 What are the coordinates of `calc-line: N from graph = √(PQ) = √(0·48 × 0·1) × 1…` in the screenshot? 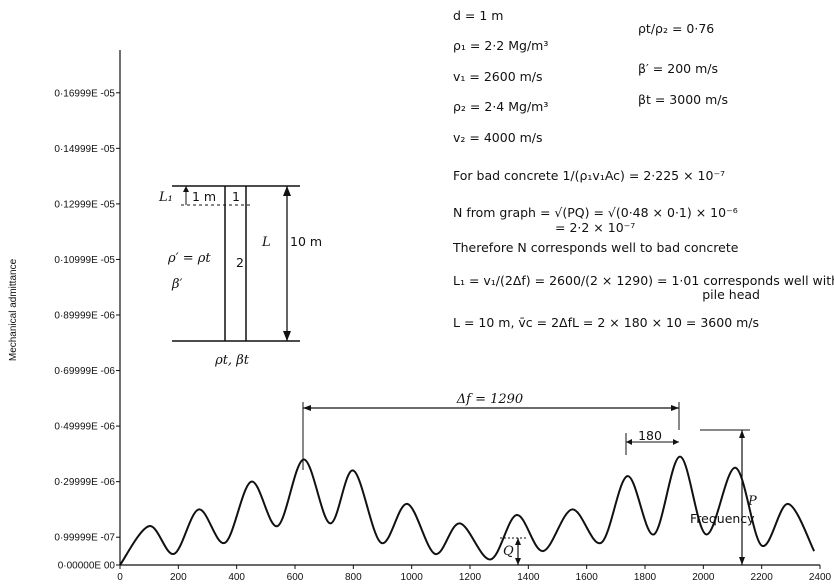 It's located at (595, 212).